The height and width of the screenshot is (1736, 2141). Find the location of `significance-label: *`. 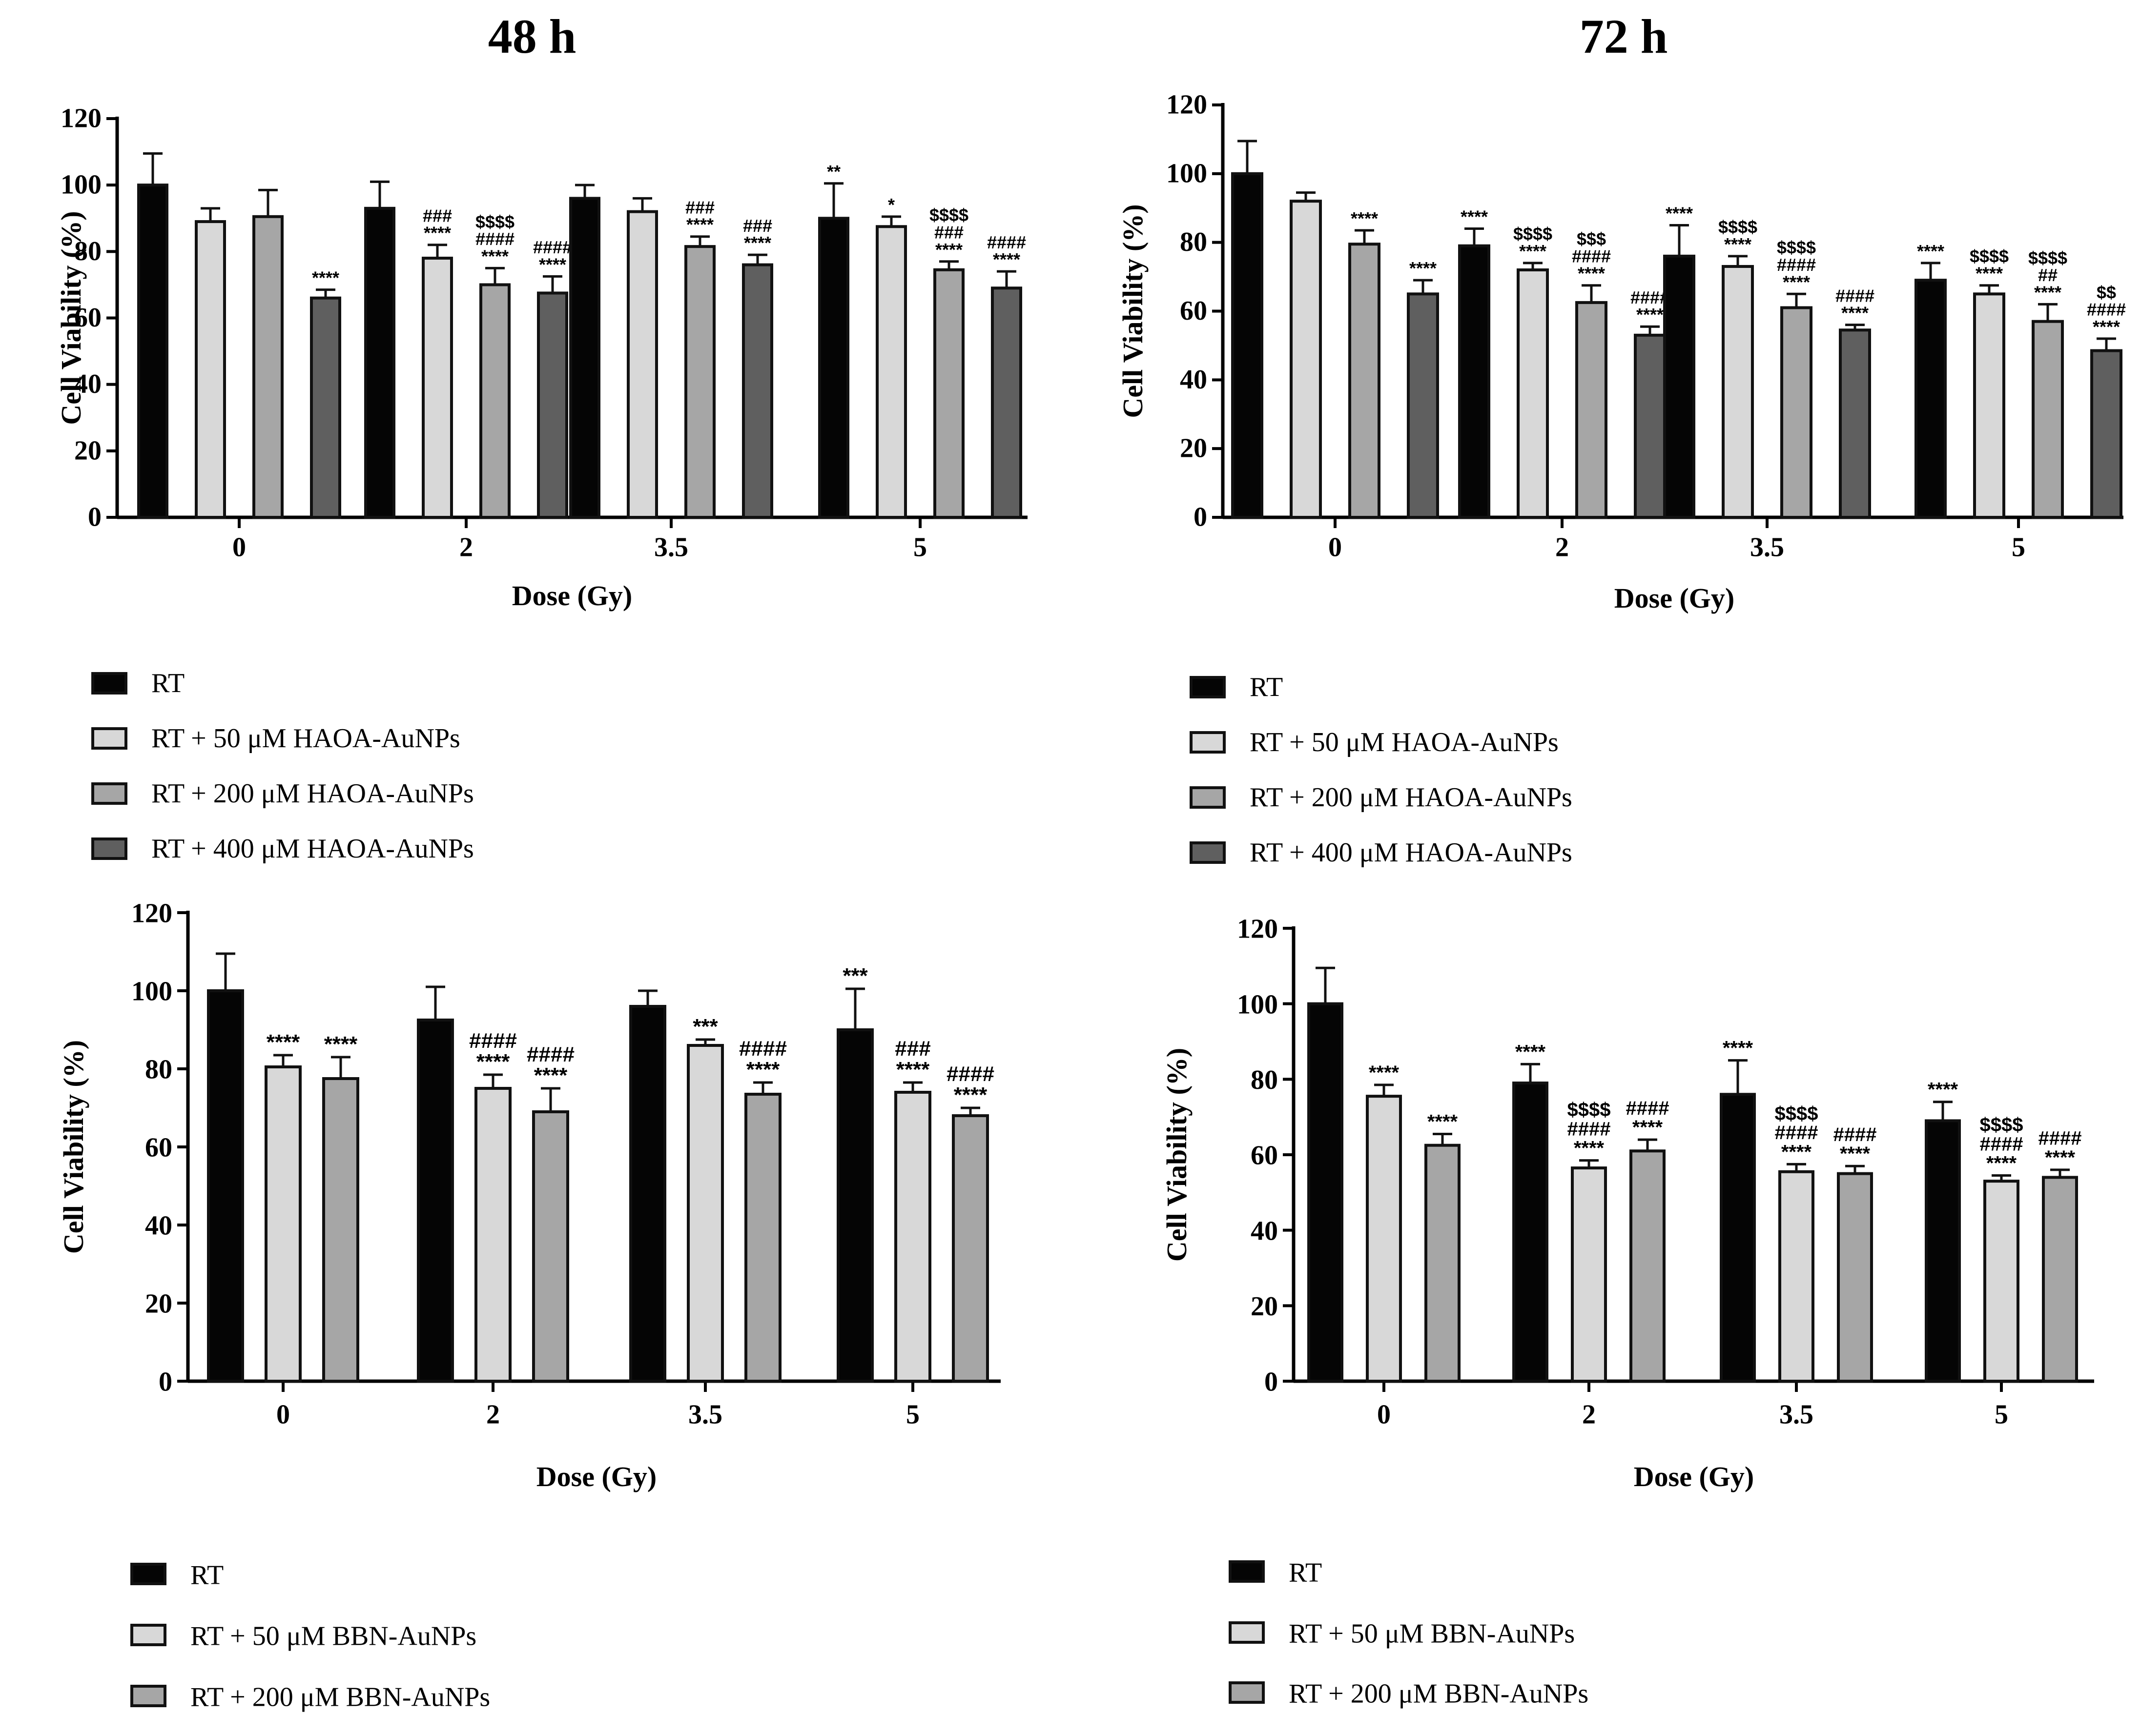

significance-label: * is located at coordinates (891, 205).